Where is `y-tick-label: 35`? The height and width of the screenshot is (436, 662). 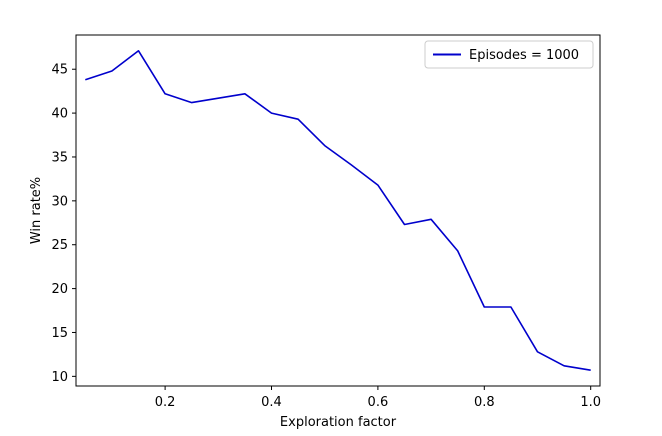 y-tick-label: 35 is located at coordinates (59, 157).